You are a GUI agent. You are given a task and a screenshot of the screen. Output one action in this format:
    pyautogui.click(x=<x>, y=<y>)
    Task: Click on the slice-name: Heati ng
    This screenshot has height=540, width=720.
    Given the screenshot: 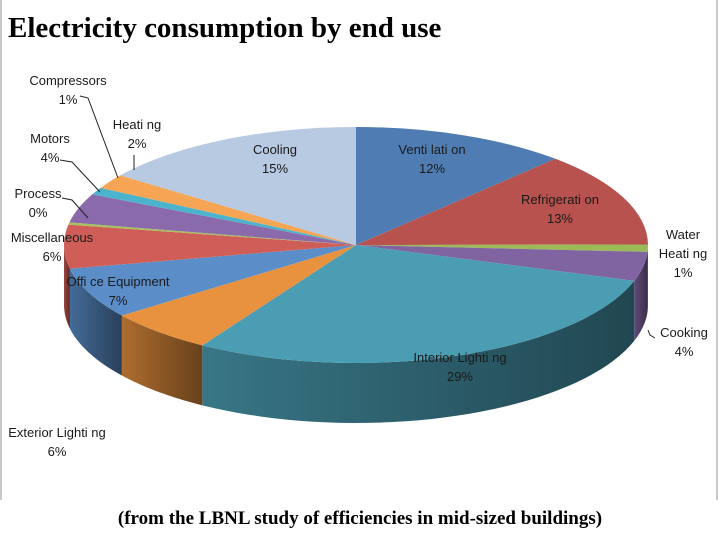 What is the action you would take?
    pyautogui.click(x=137, y=124)
    